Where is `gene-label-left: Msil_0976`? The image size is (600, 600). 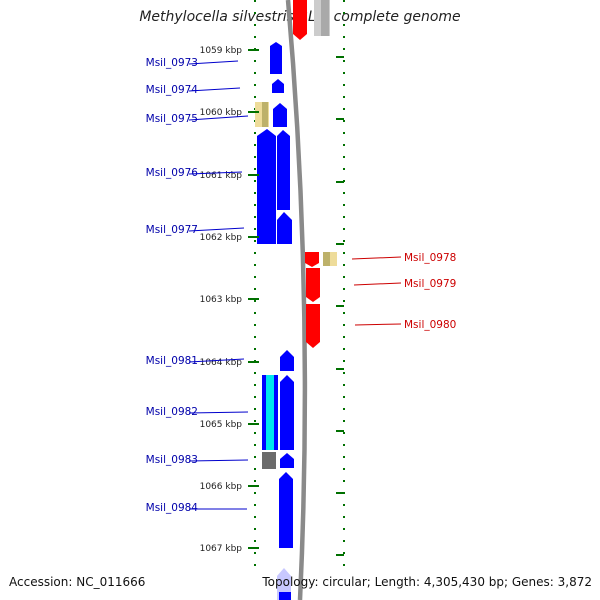 gene-label-left: Msil_0976 is located at coordinates (172, 173).